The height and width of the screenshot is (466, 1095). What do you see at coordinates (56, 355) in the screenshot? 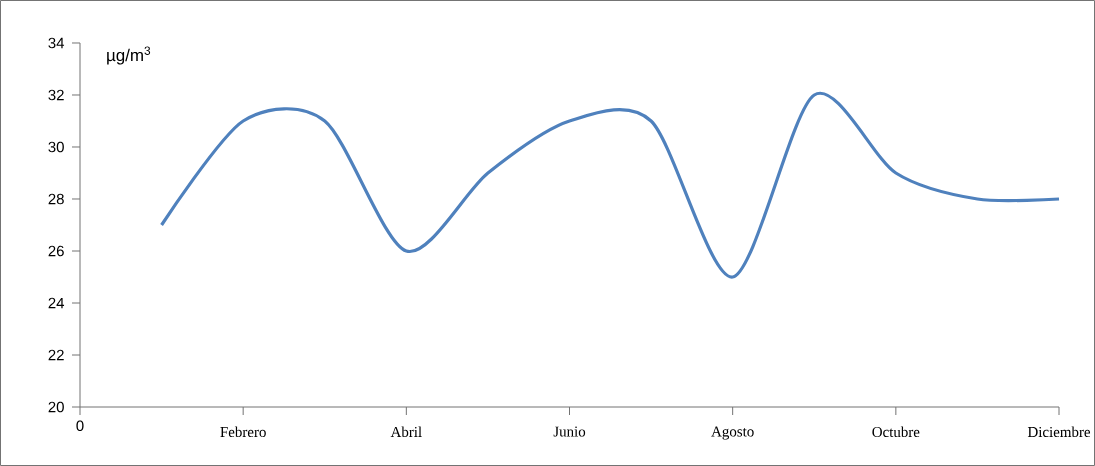
I see `y-tick-label: 22` at bounding box center [56, 355].